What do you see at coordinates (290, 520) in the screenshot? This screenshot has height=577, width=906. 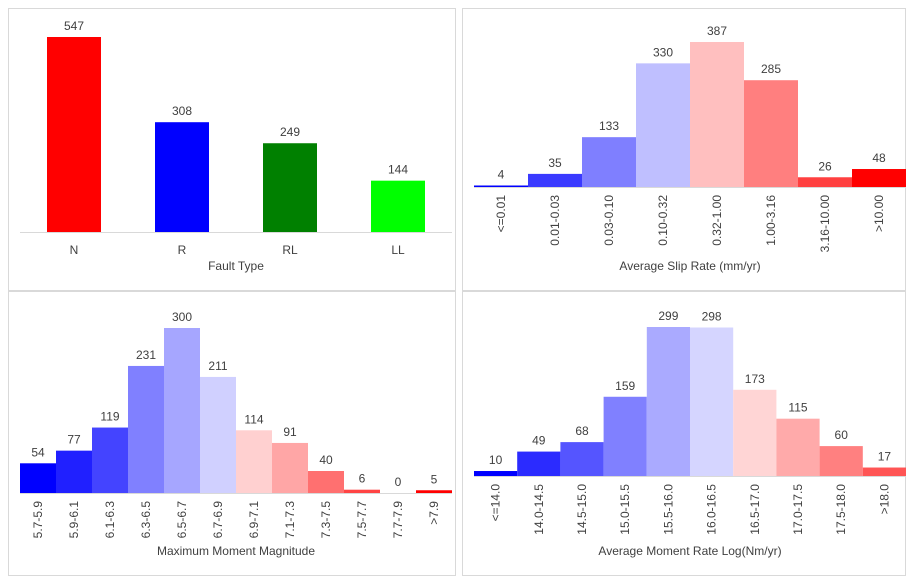 I see `x-tick-label: 7.1-7.3` at bounding box center [290, 520].